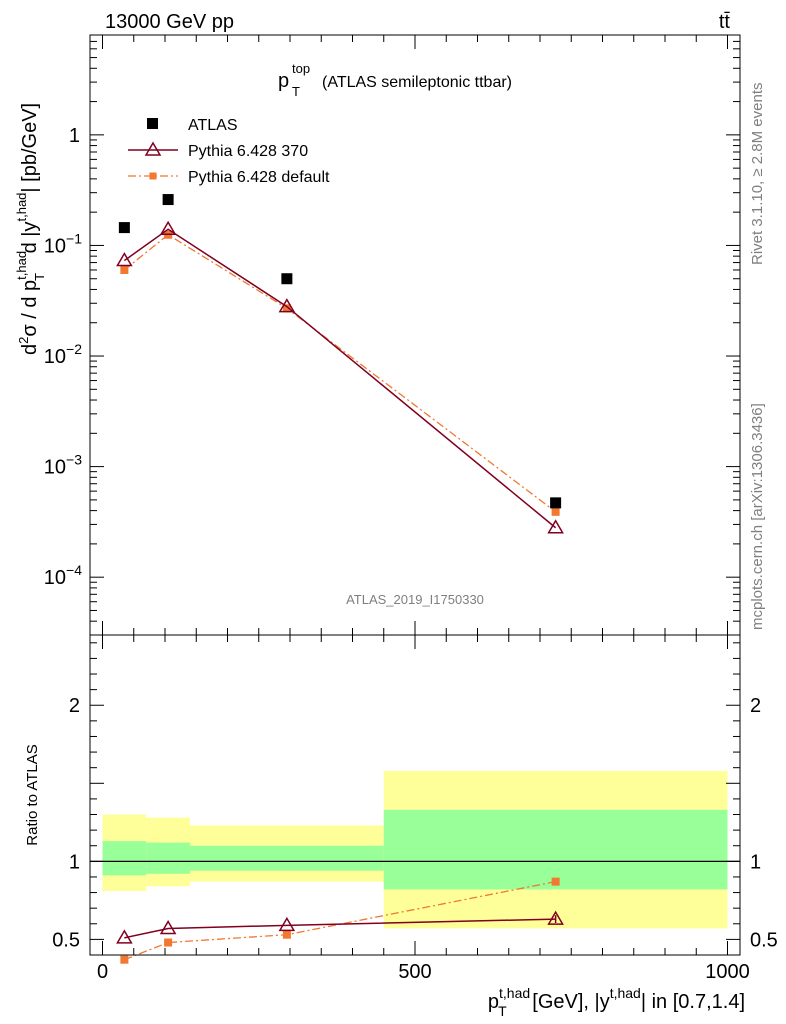  What do you see at coordinates (32, 794) in the screenshot?
I see `ratio-y-axis-label: Ratio to ATLAS` at bounding box center [32, 794].